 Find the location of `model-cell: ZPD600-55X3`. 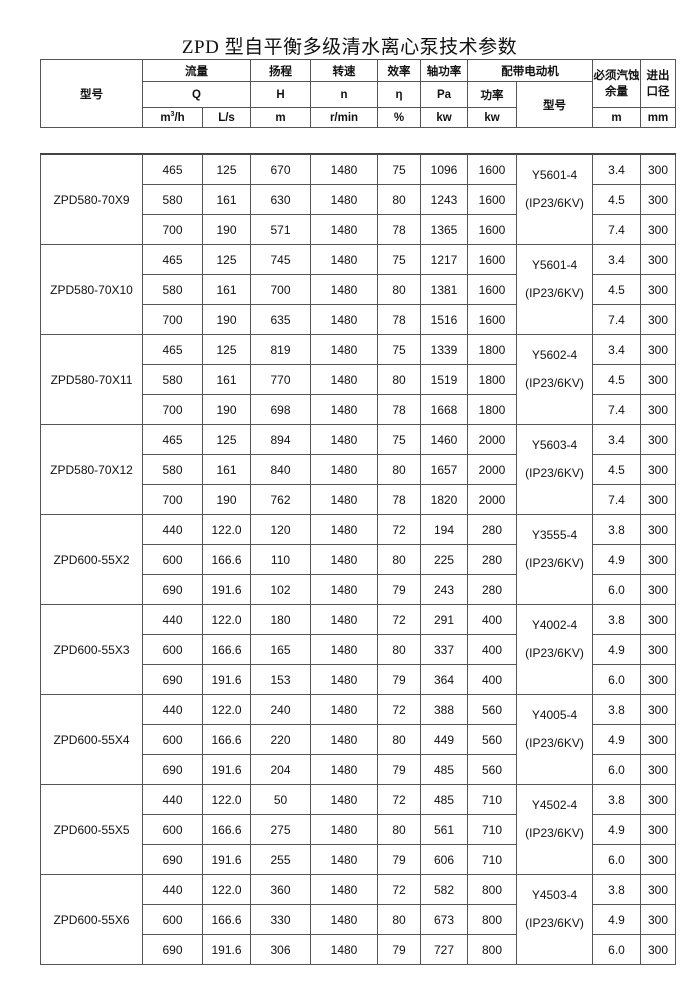

model-cell: ZPD600-55X3 is located at coordinates (91, 649).